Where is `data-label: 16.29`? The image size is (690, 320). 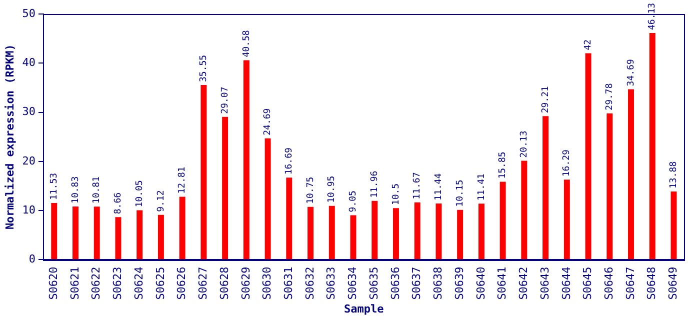 data-label: 16.29 is located at coordinates (567, 163).